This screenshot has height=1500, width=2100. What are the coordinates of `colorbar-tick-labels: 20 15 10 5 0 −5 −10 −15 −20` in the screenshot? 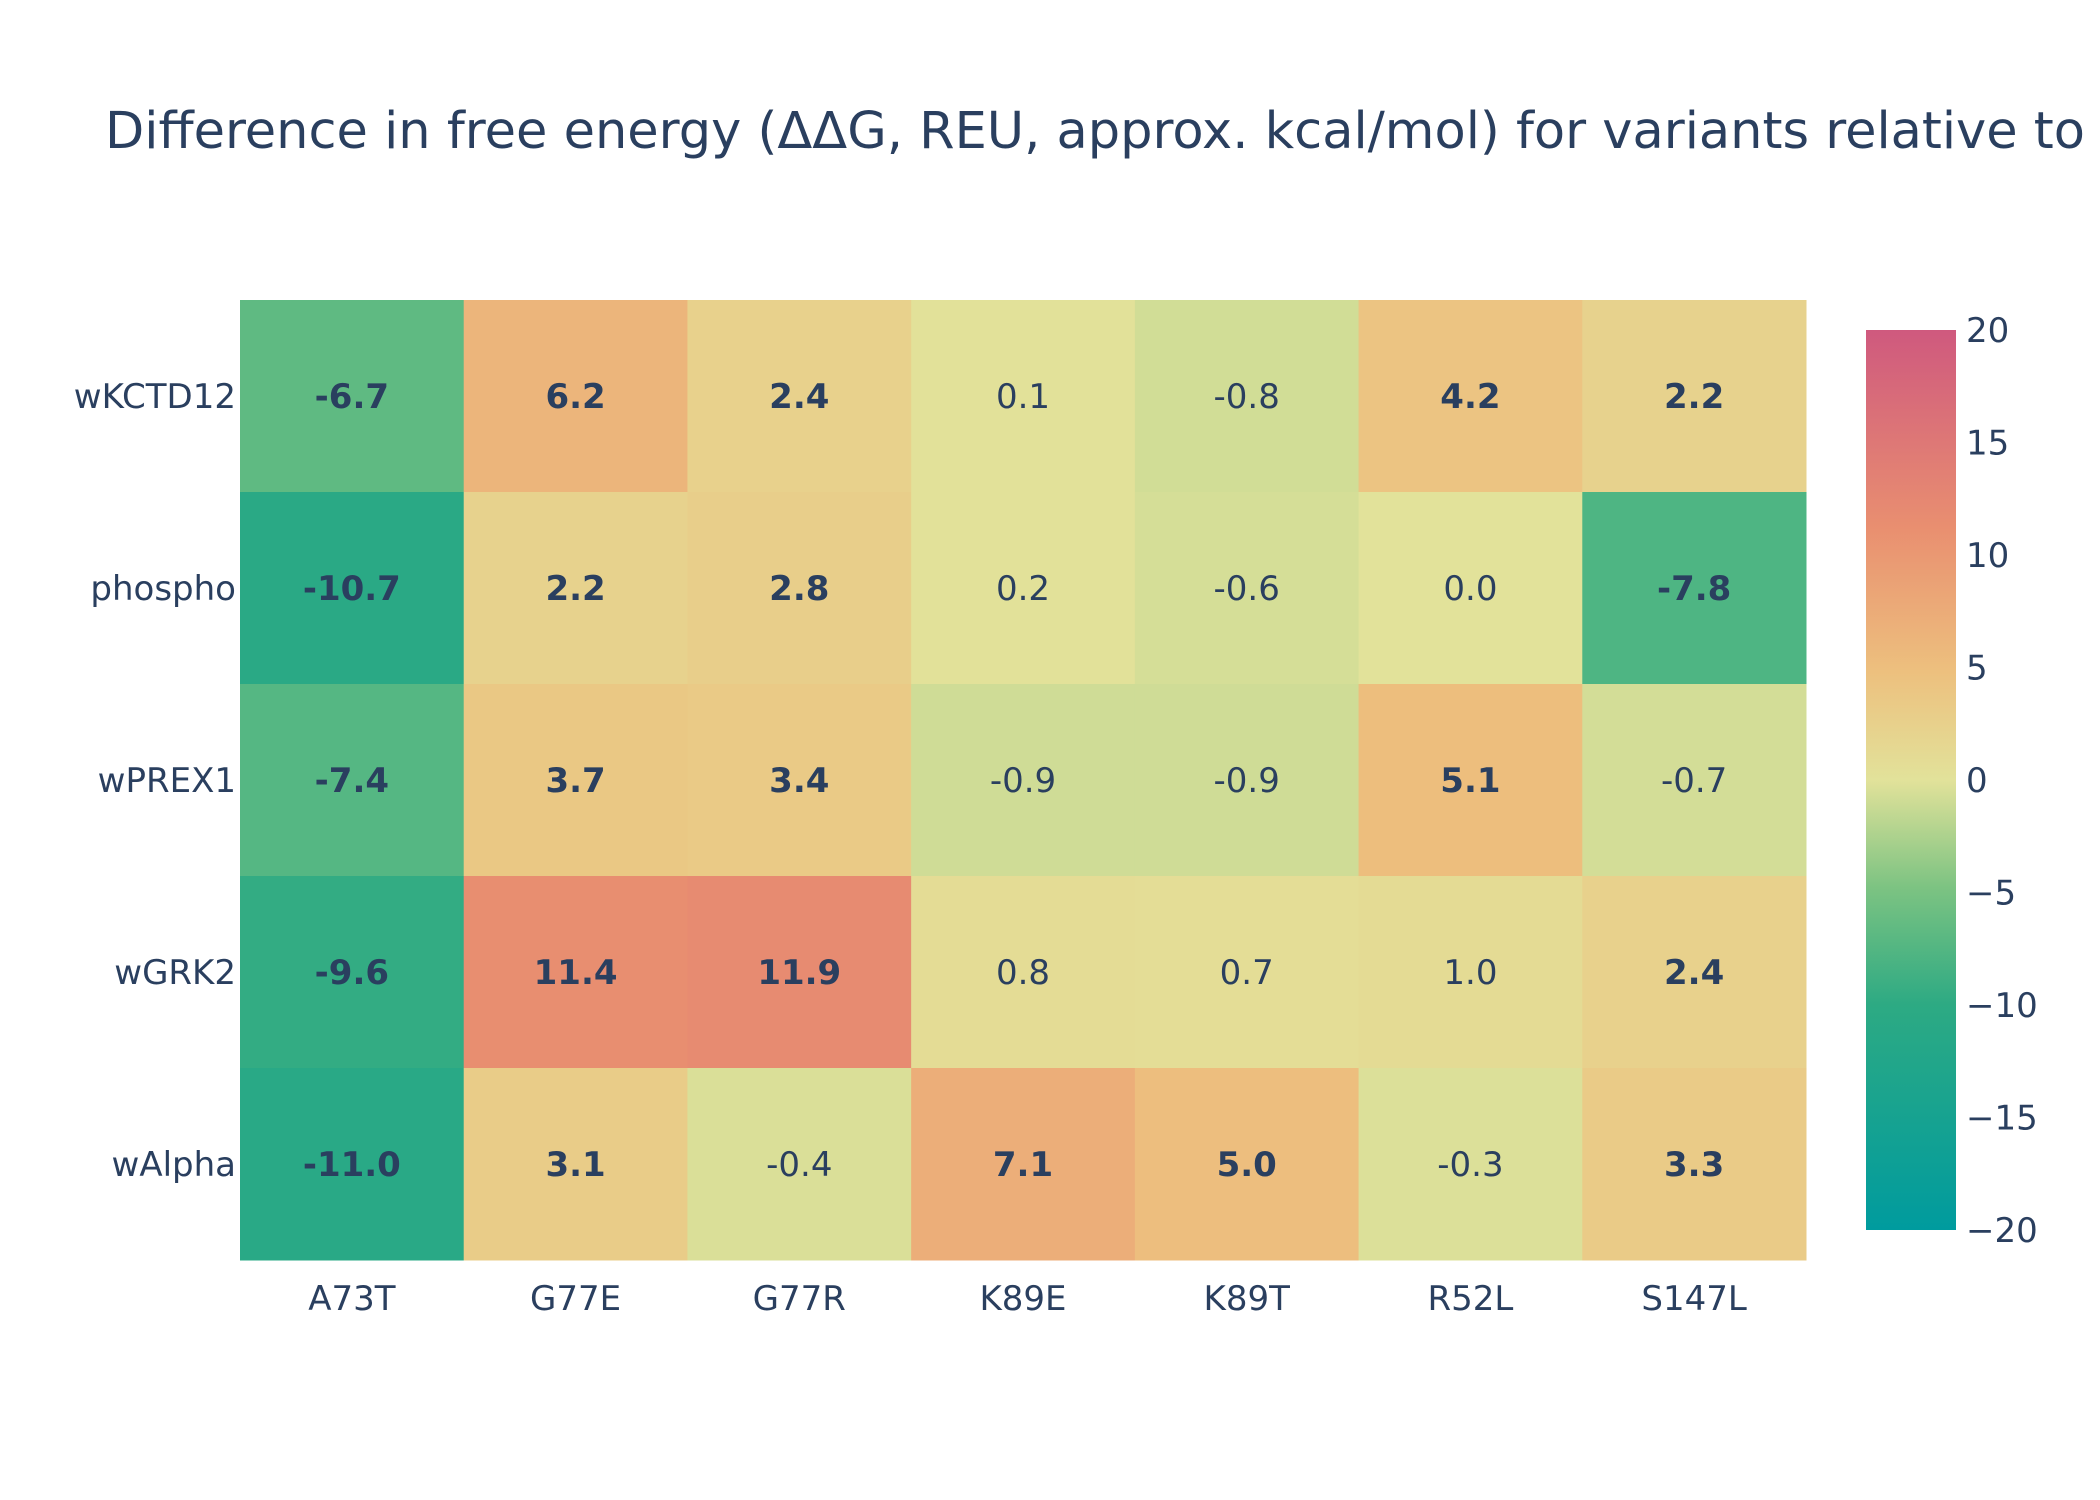 It's located at (2002, 781).